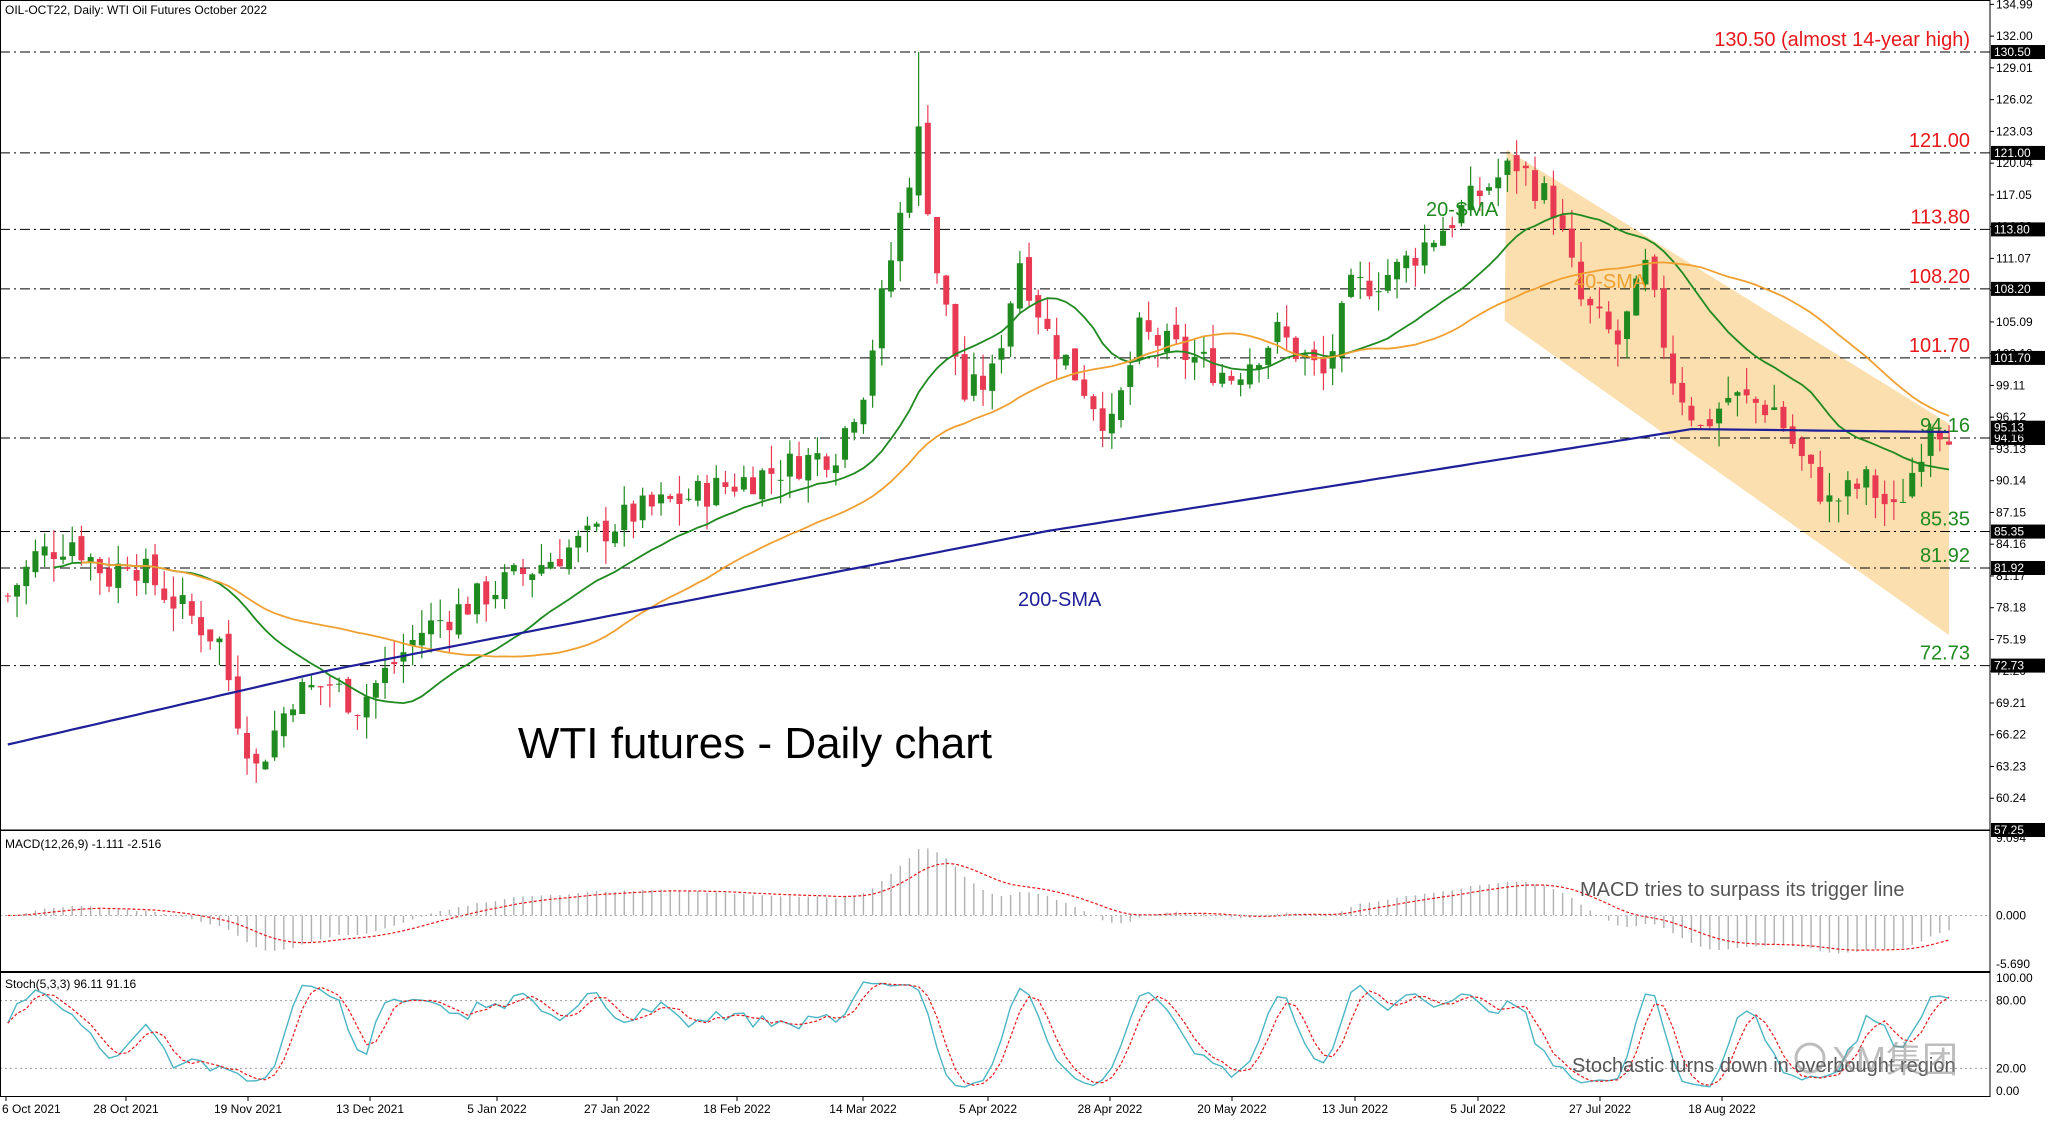 This screenshot has height=1126, width=2048. What do you see at coordinates (2011, 417) in the screenshot?
I see `price-tick-label: 96.12` at bounding box center [2011, 417].